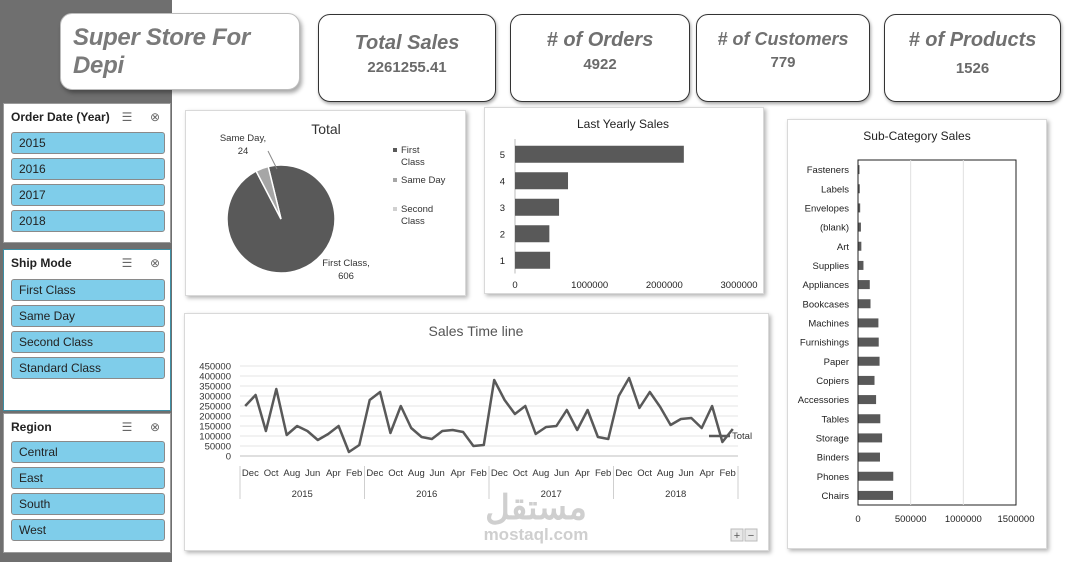 The image size is (1068, 562). Describe the element at coordinates (675, 494) in the screenshot. I see `timeline-year-label: 2018` at that location.